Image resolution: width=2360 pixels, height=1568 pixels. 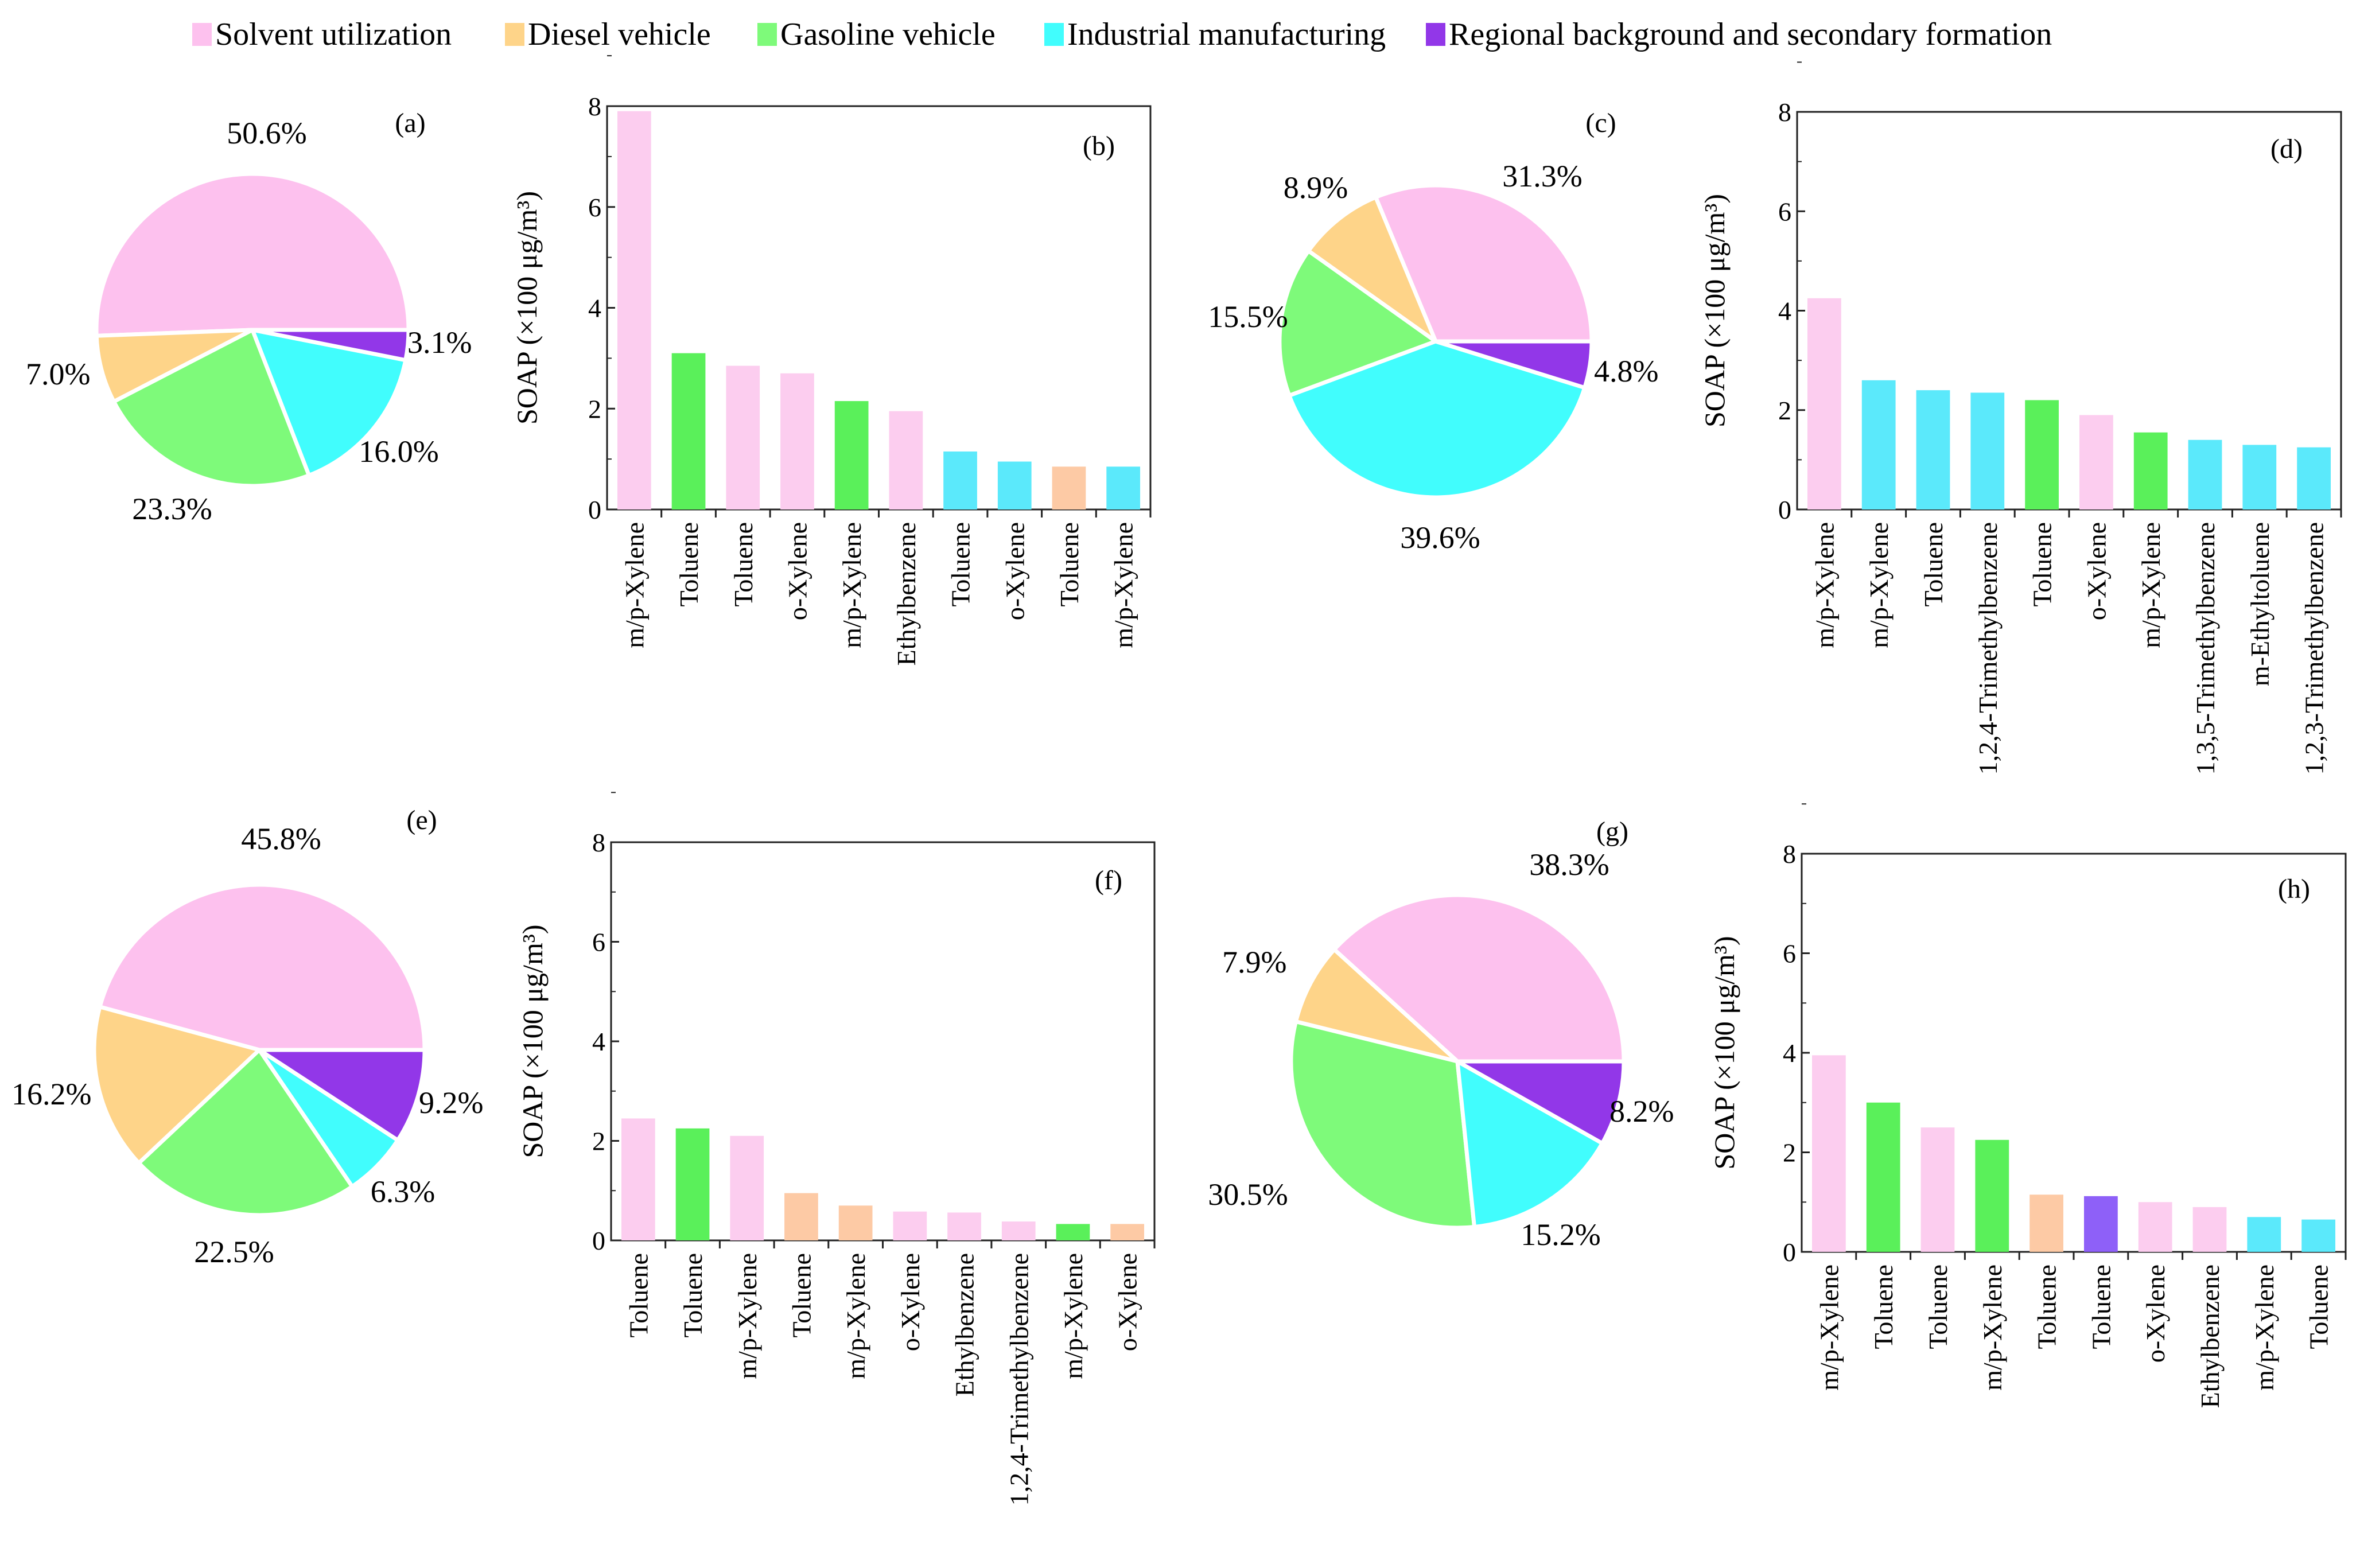 I want to click on pie-chart-c: 31.3% 8.9% 15.5% 39.6% 4.8% (c), so click(x=1433, y=331).